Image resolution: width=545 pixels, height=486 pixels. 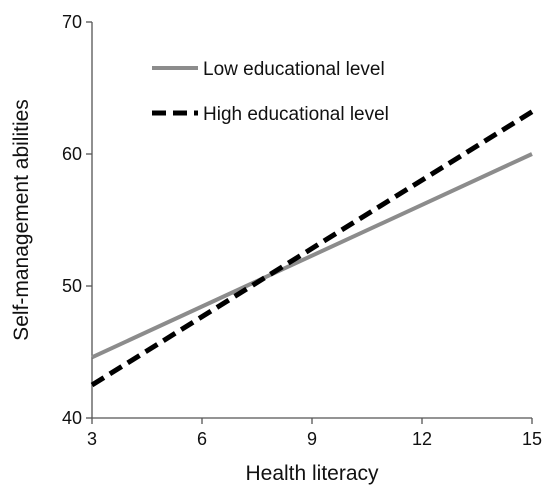 I want to click on x-tick-label: 9, so click(x=312, y=439).